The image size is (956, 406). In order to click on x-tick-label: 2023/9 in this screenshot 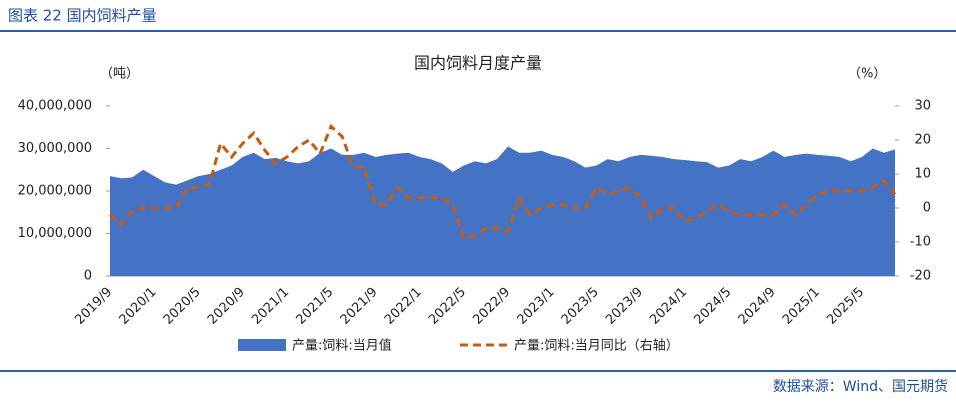, I will do `click(624, 306)`.